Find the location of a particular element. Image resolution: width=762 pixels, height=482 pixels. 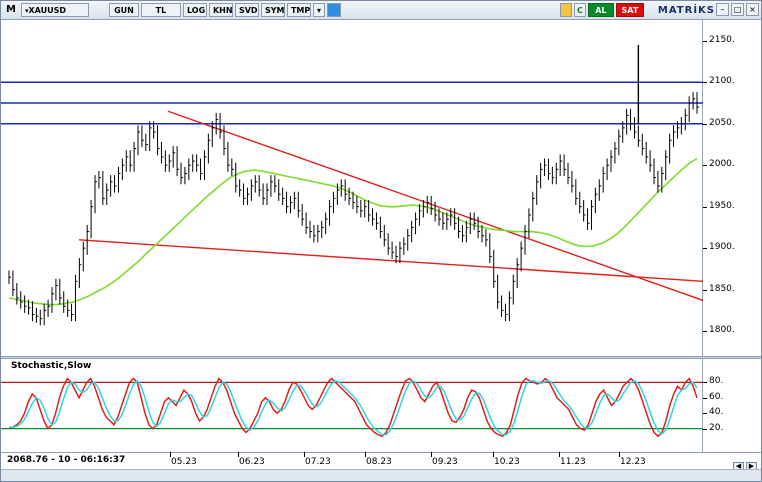

refresh-icon: C is located at coordinates (579, 10).